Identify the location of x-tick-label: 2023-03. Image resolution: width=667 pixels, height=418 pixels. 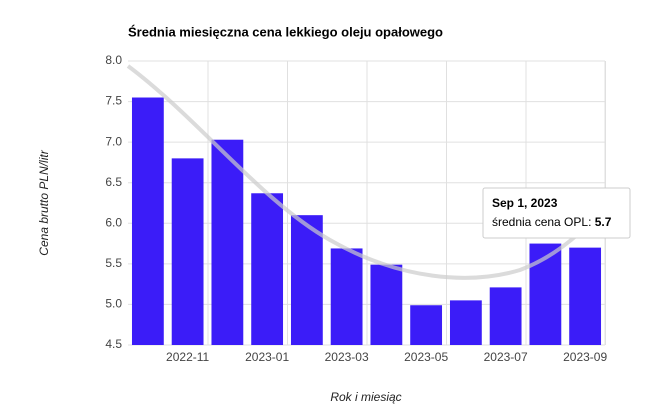
(347, 357).